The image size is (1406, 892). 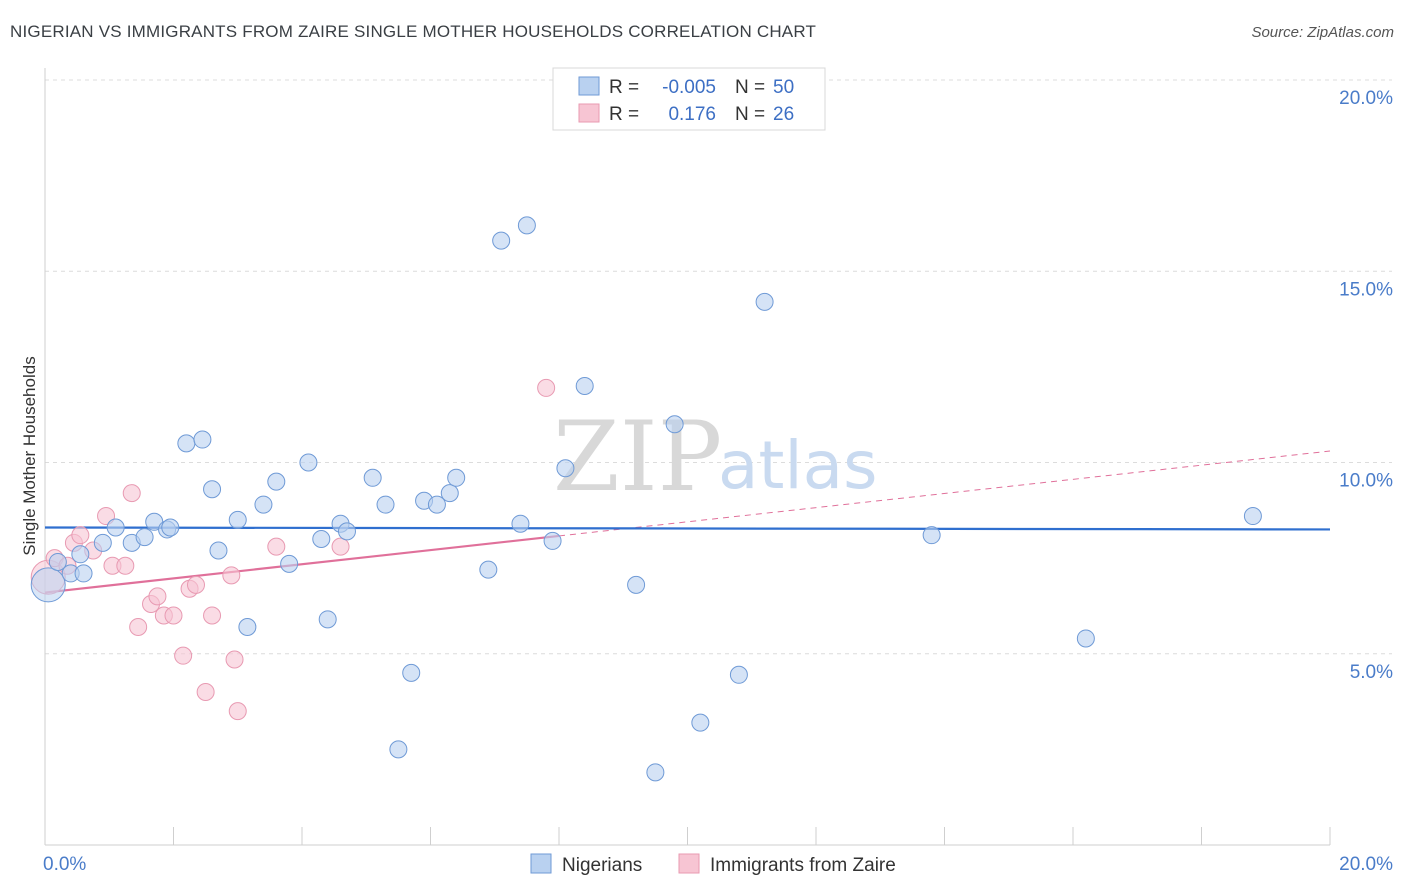 I want to click on trend-line-zaire-dashed, so click(x=944, y=493).